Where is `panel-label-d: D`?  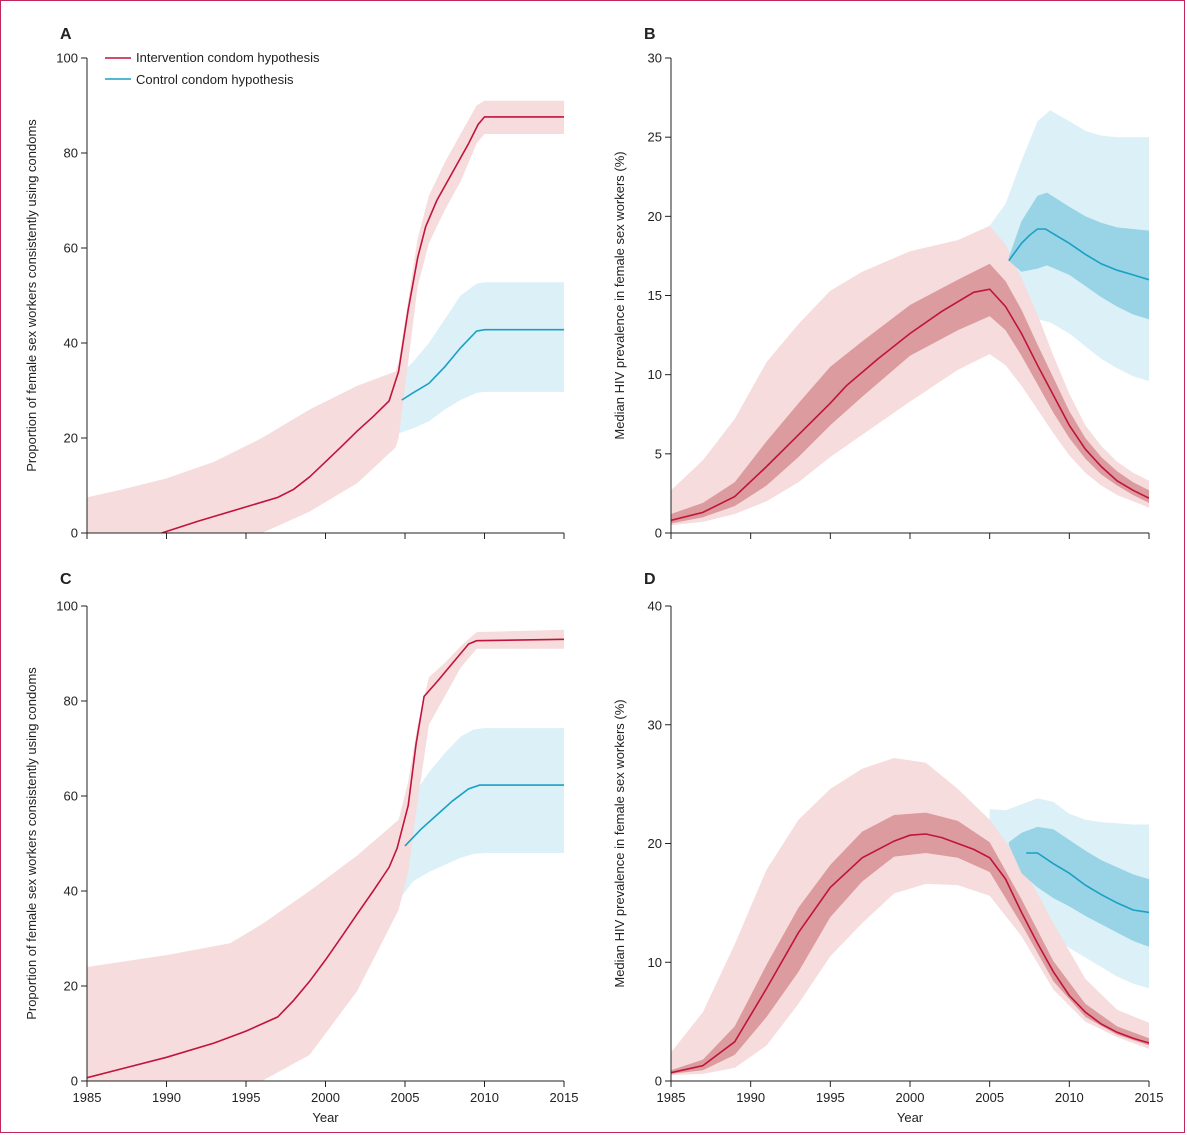
panel-label-d: D is located at coordinates (650, 579).